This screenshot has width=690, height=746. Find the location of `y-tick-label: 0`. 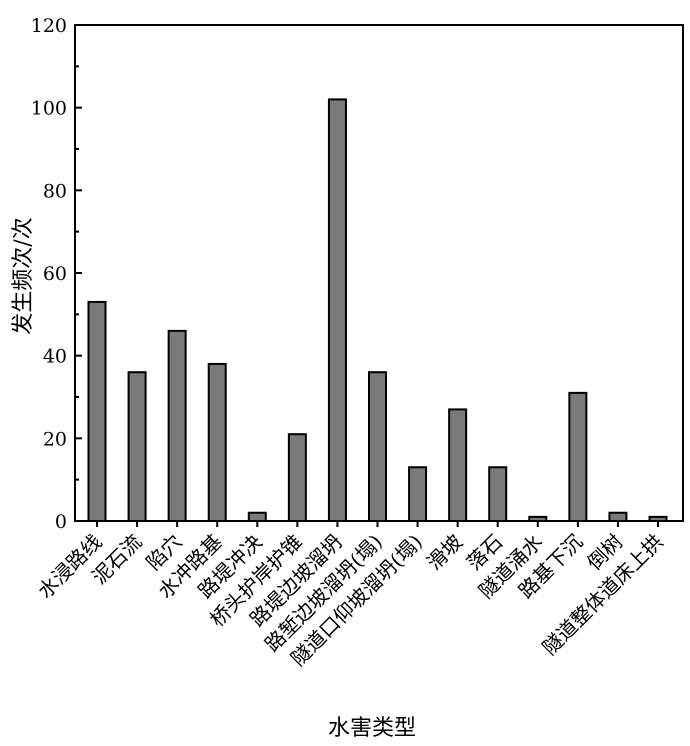

y-tick-label: 0 is located at coordinates (61, 522).